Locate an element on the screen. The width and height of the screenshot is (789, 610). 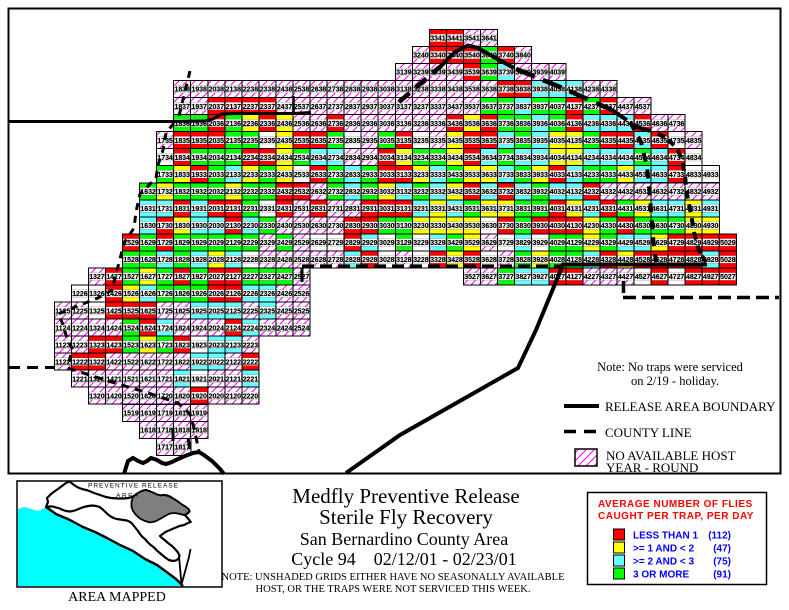
svg-text: 2829 is located at coordinates (353, 243).